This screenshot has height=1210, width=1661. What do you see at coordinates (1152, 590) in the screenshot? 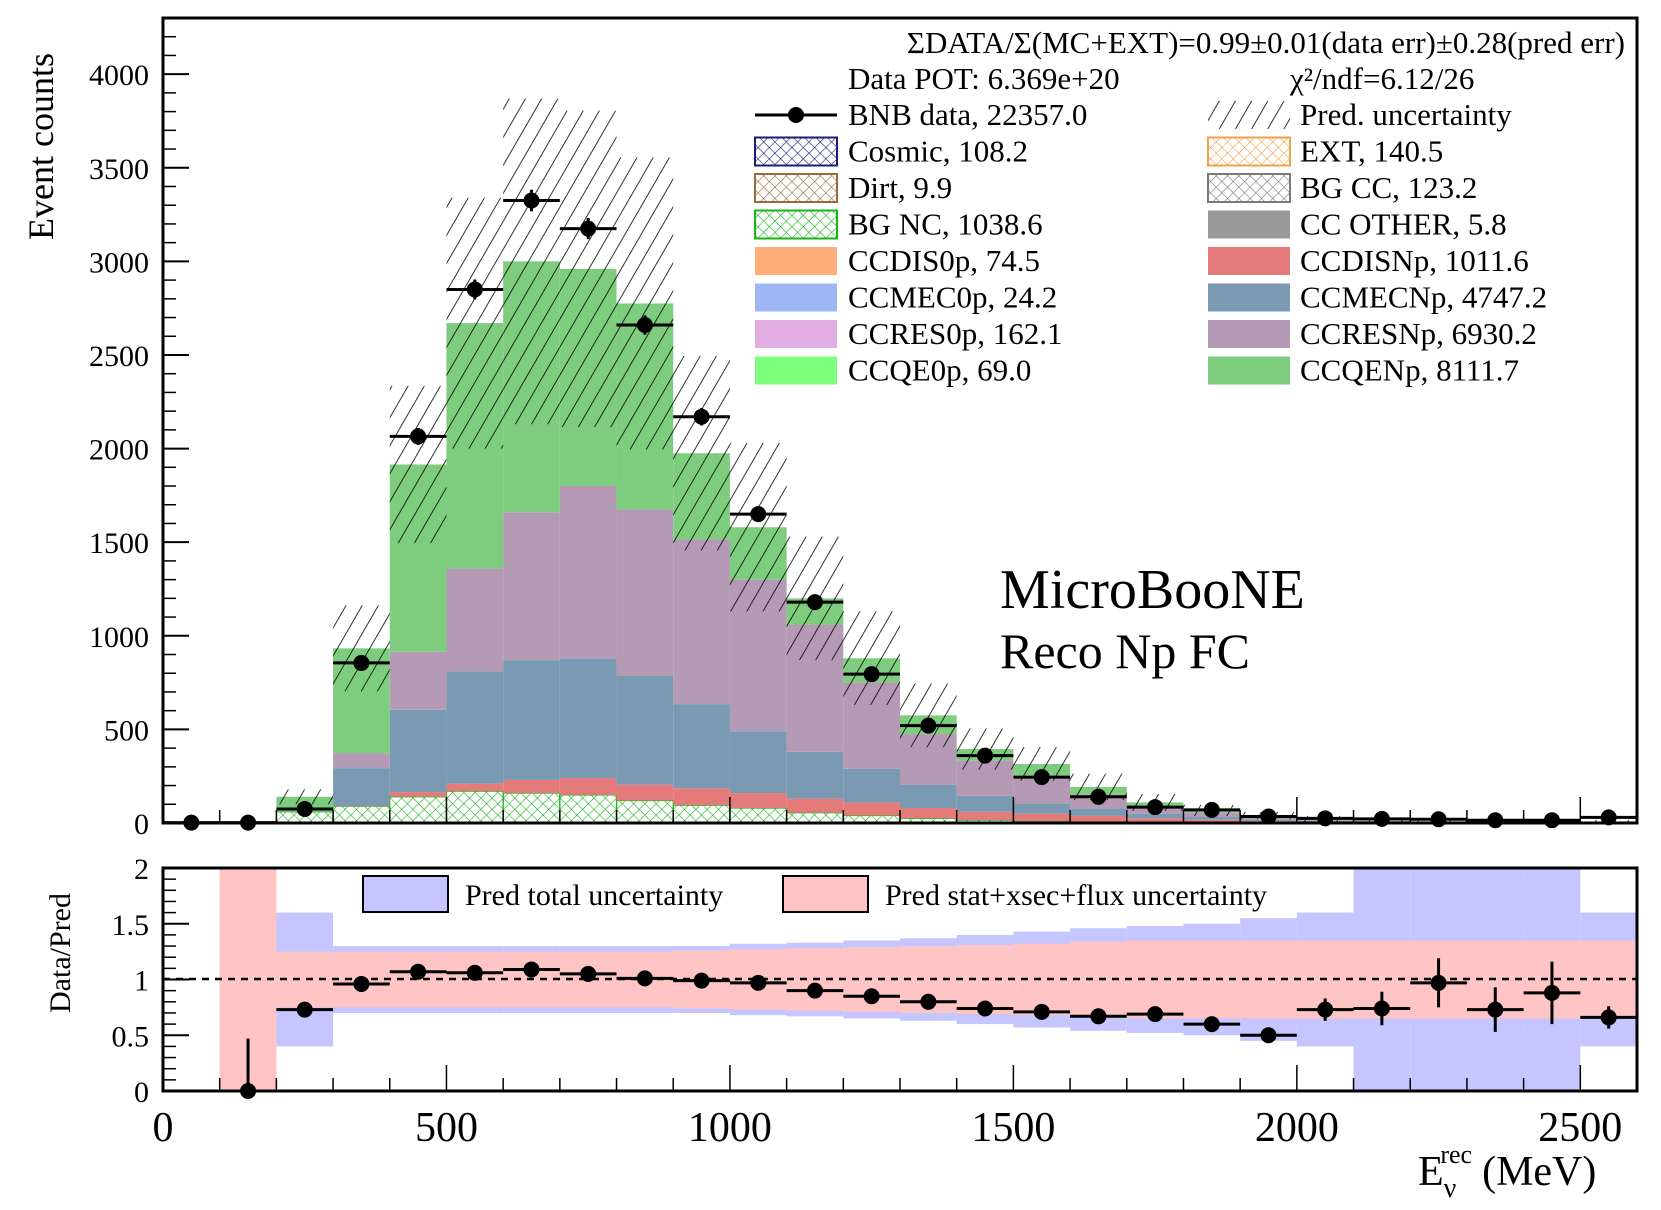
I see `experiment-label: MicroBooNE` at bounding box center [1152, 590].